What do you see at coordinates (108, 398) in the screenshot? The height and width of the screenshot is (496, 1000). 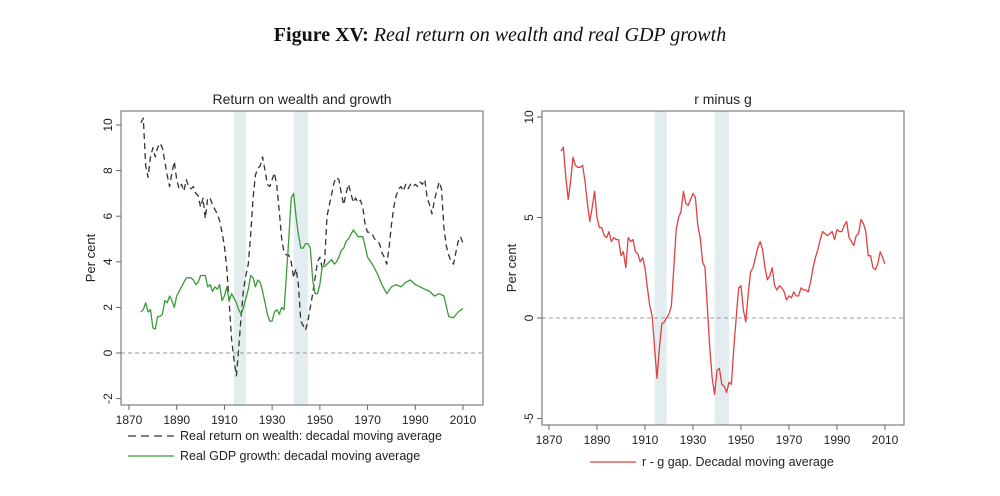 I see `y-tick-label: -2` at bounding box center [108, 398].